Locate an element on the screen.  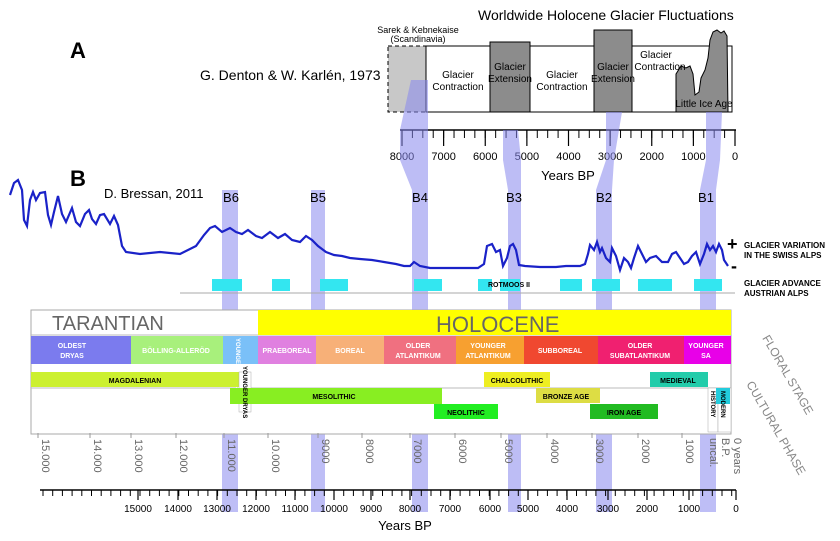
younger-dryas-cell is located at coordinates (240, 350).